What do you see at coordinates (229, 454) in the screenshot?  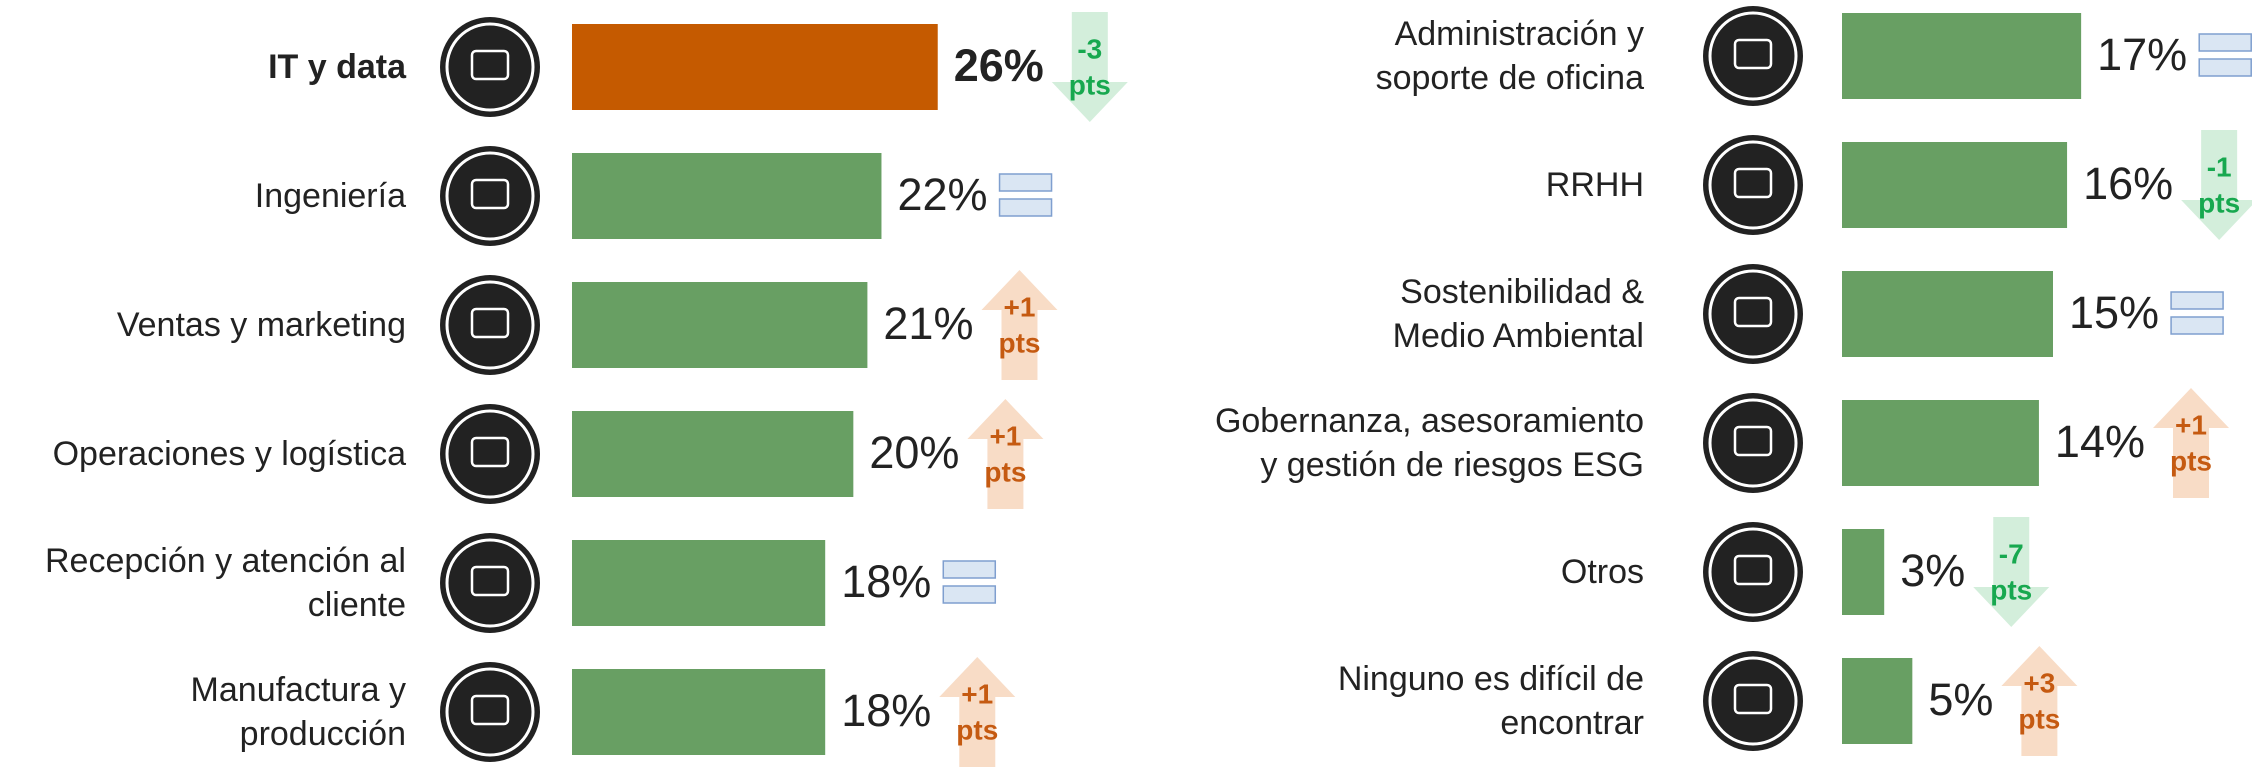 I see `category-label: Operaciones y logística` at bounding box center [229, 454].